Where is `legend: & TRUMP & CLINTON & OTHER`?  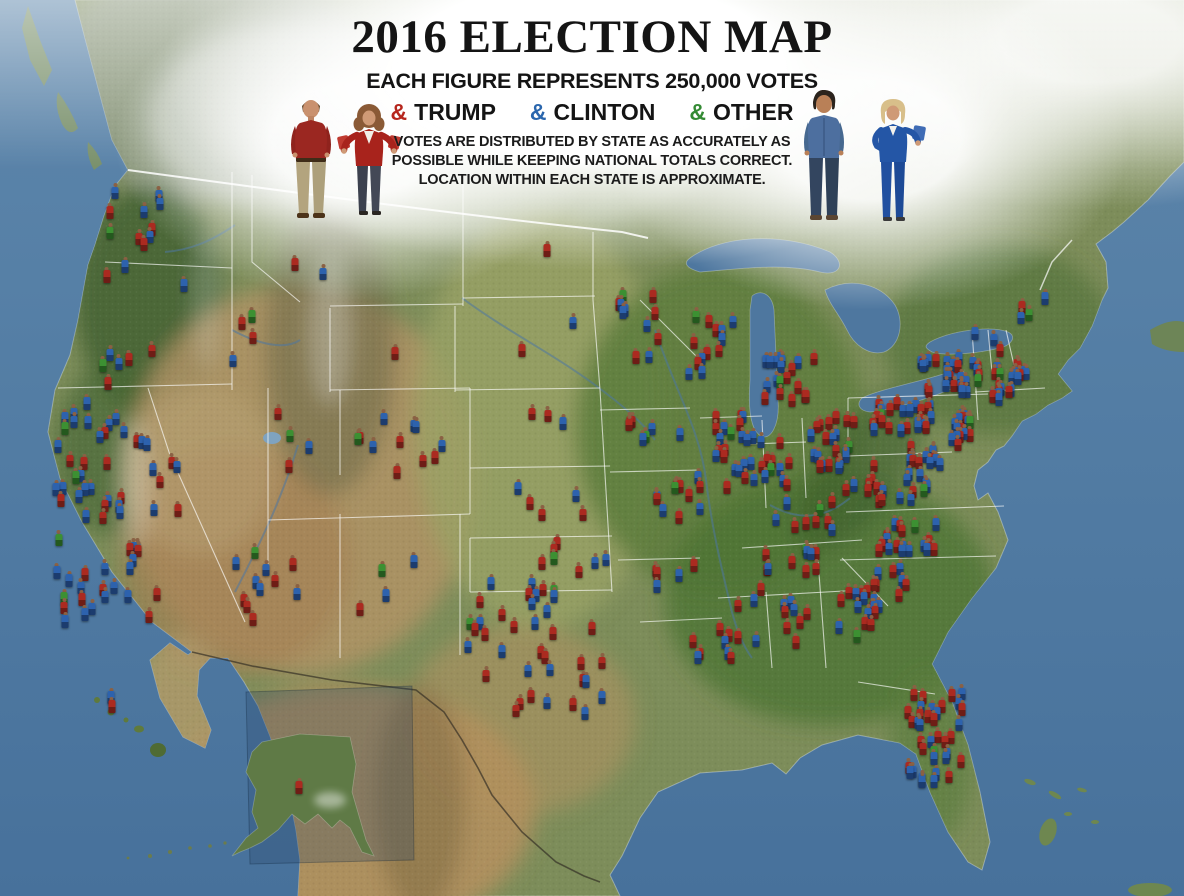 legend: & TRUMP & CLINTON & OTHER is located at coordinates (592, 111).